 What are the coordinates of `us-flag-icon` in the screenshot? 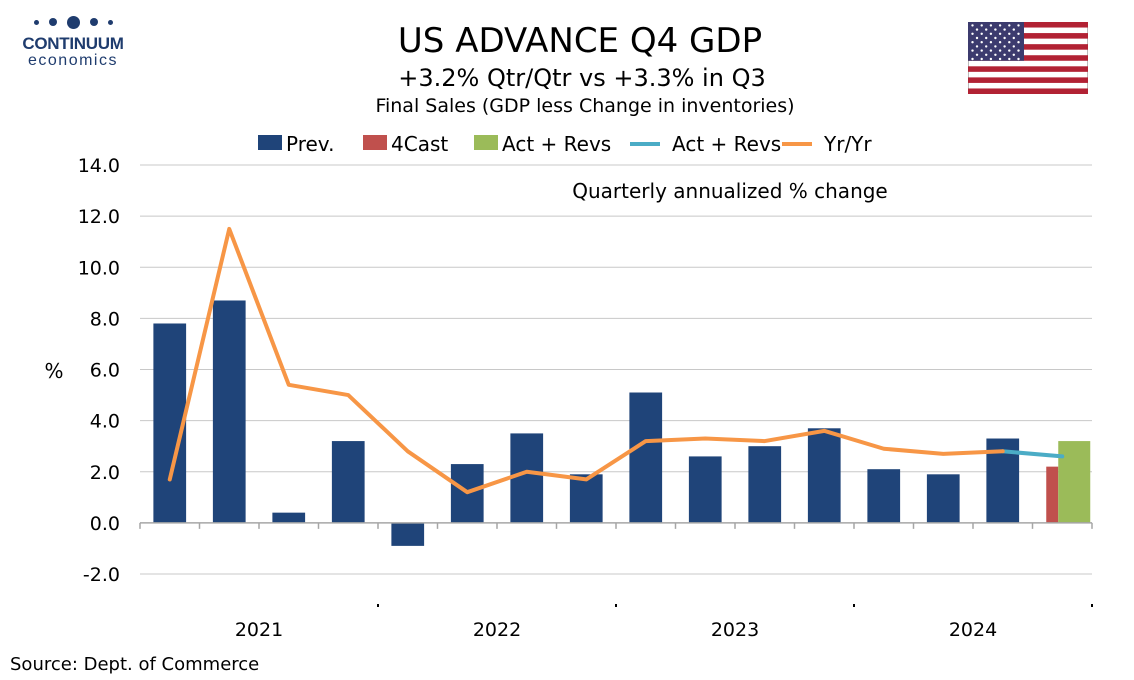 It's located at (1028, 58).